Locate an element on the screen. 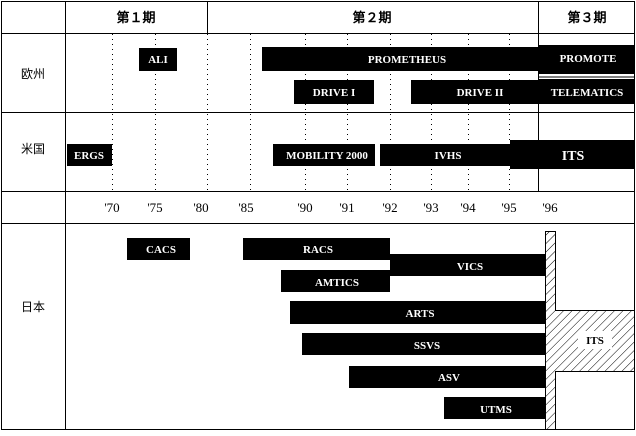  bar-label-promote: PROMOTE is located at coordinates (588, 59).